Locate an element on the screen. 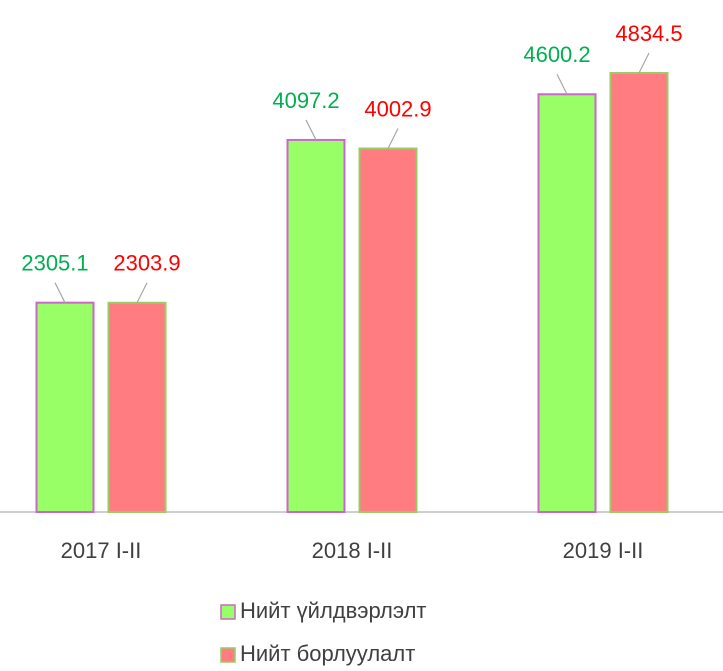  legend-label: Нийт үйлдвэрлэлт is located at coordinates (333, 610).